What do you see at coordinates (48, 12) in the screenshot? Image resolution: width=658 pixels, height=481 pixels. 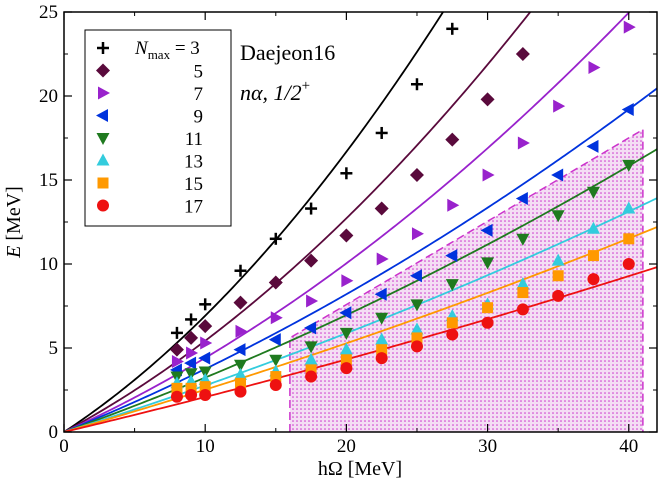 I see `y-tick-label-25: 25` at bounding box center [48, 12].